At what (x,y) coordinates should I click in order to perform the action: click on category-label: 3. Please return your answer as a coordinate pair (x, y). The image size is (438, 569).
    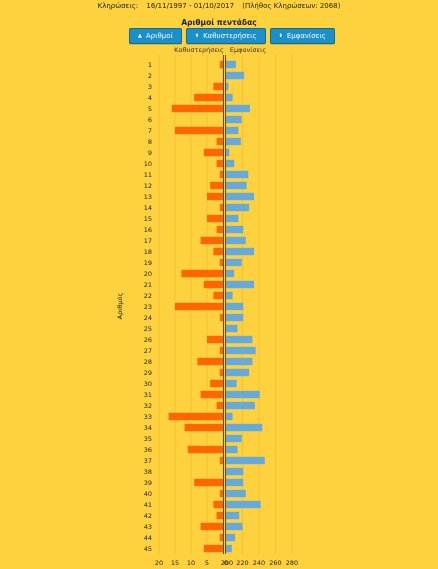
    Looking at the image, I should click on (150, 87).